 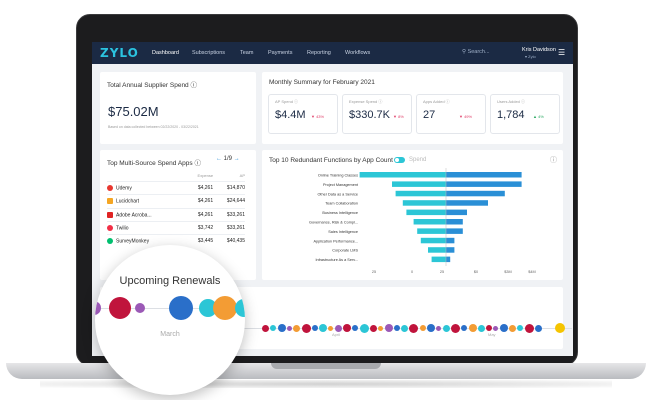 I want to click on tick-label: $0, so click(x=476, y=272).